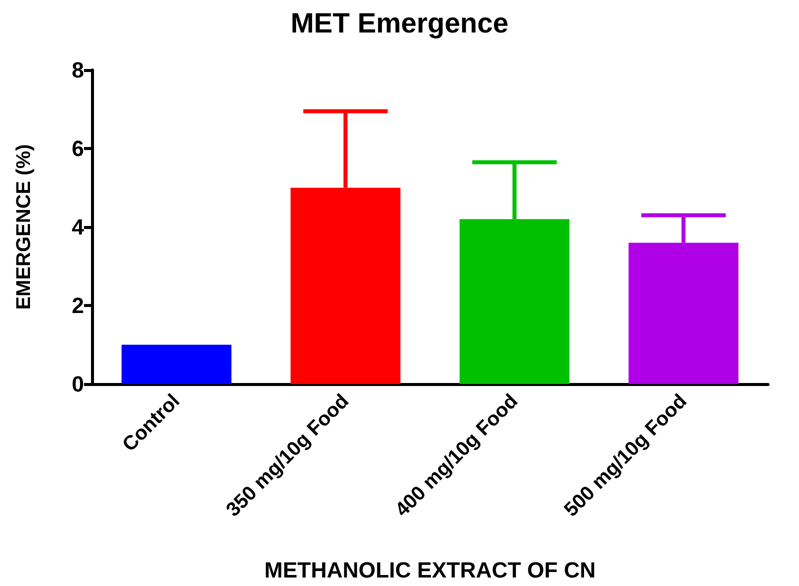  I want to click on y-tick-label: 0, so click(78, 384).